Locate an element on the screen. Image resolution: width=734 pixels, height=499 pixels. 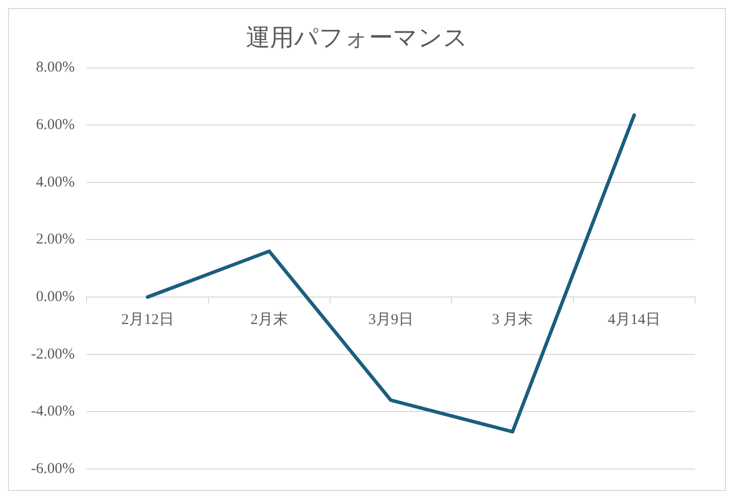
y-tick-label: -4.00% is located at coordinates (52, 412).